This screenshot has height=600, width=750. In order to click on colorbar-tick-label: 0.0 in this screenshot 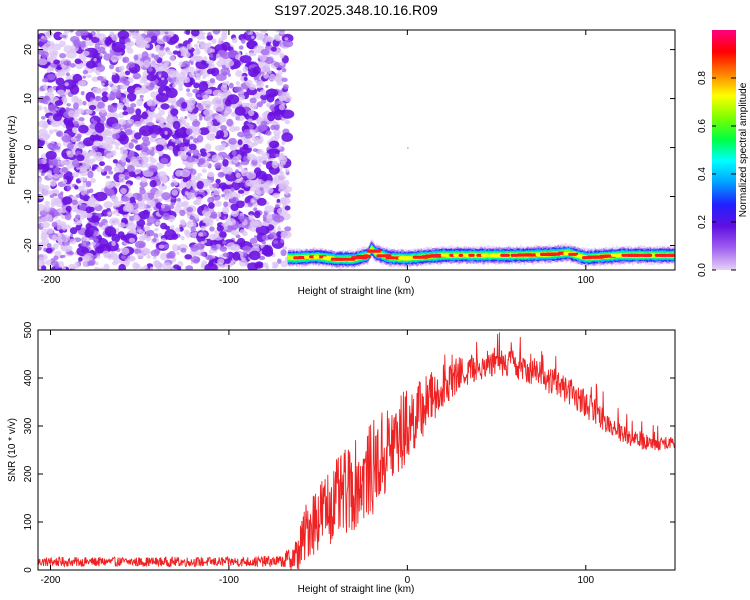, I will do `click(702, 270)`.